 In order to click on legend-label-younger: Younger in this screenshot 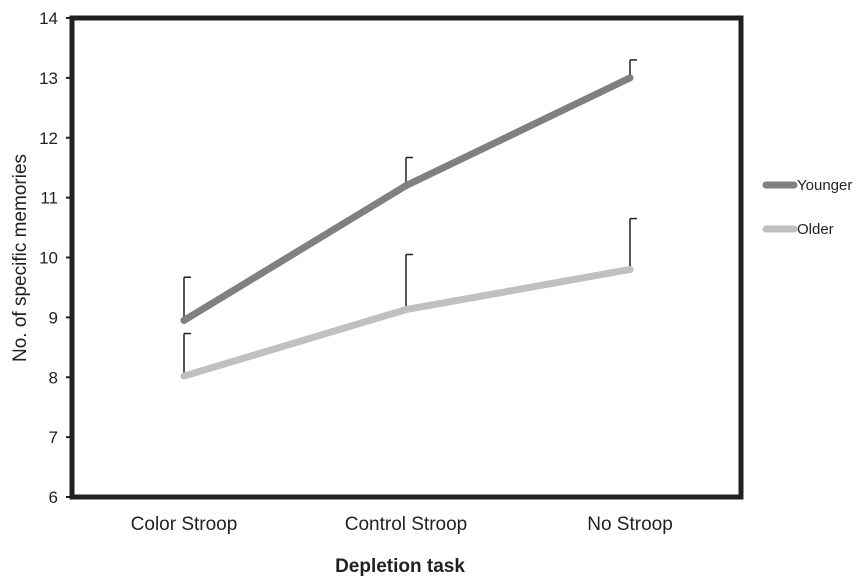, I will do `click(824, 185)`.